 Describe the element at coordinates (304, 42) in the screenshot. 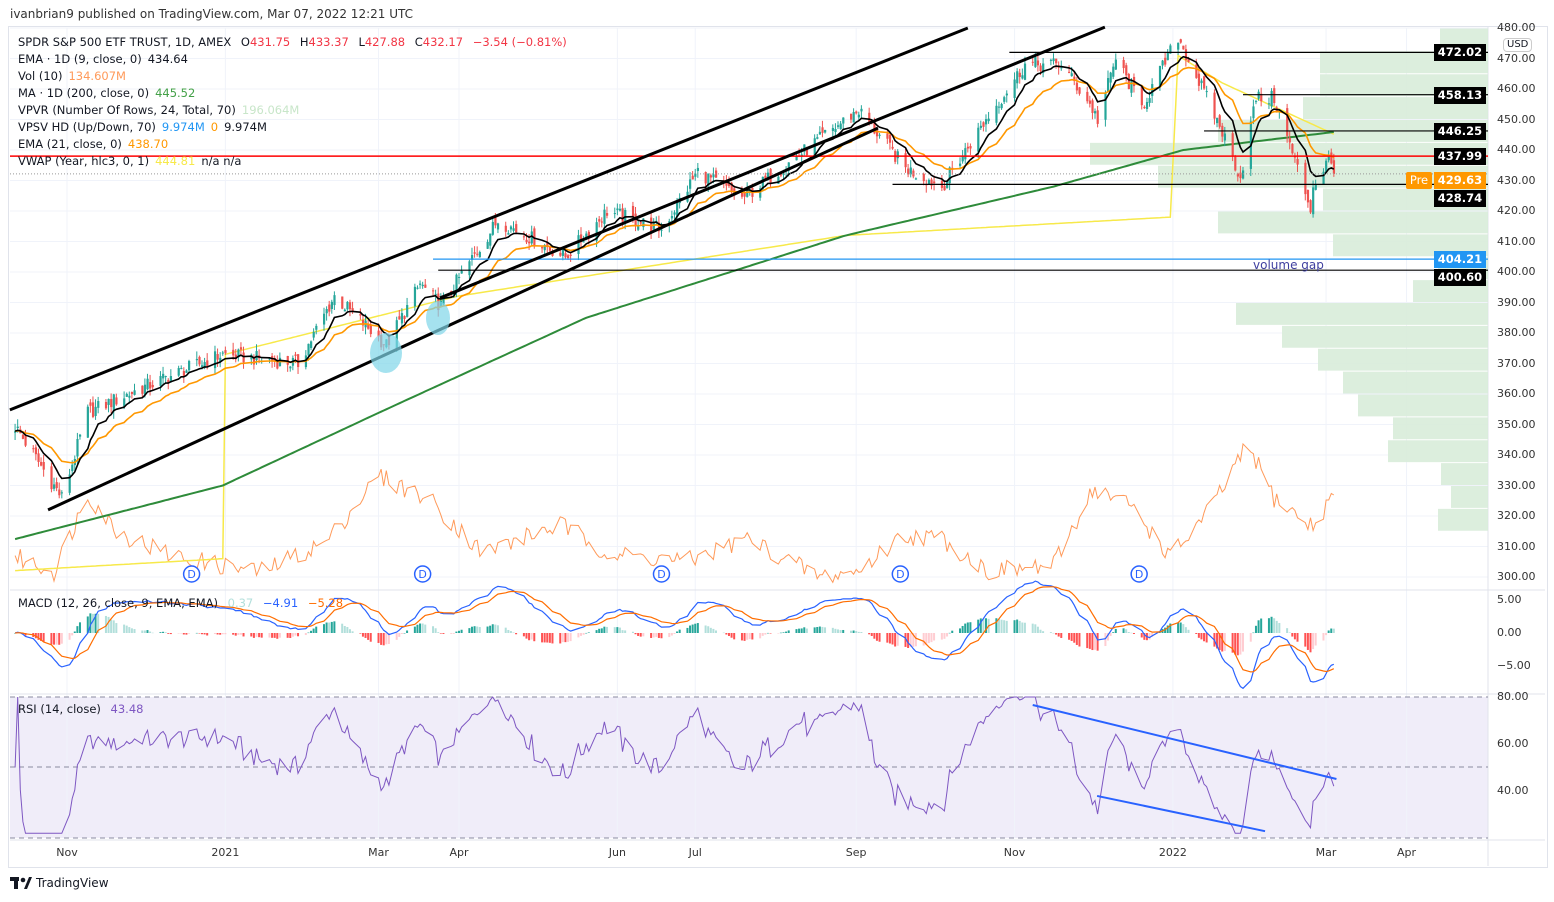

I see `high-label: H` at that location.